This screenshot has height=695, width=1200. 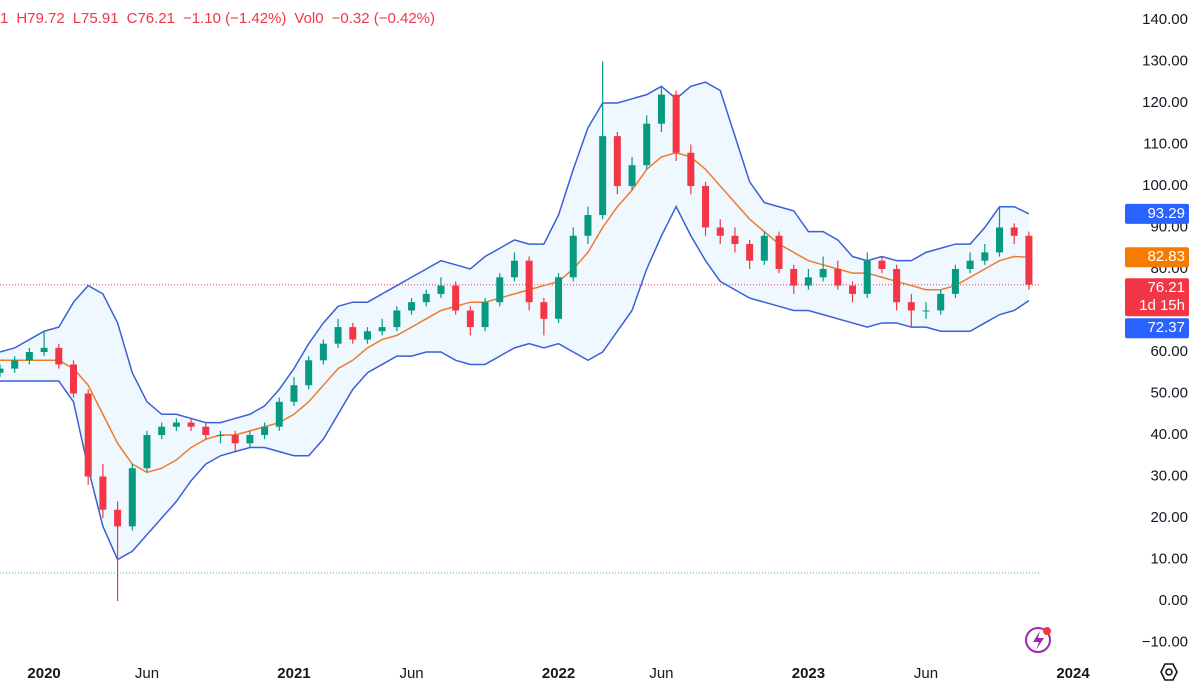 What do you see at coordinates (1169, 559) in the screenshot?
I see `y-tick-label: 10.00` at bounding box center [1169, 559].